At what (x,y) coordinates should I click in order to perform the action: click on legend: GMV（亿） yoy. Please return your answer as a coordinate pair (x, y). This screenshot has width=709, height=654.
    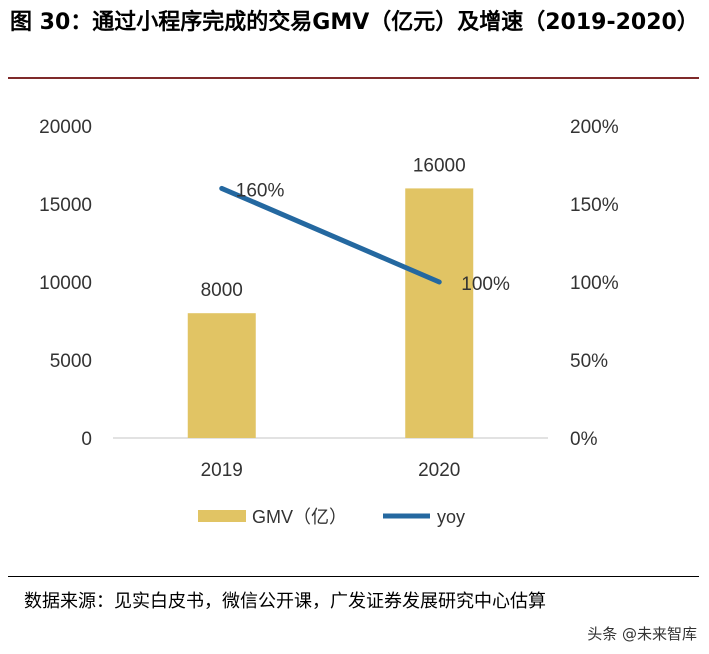
    Looking at the image, I should click on (331, 517).